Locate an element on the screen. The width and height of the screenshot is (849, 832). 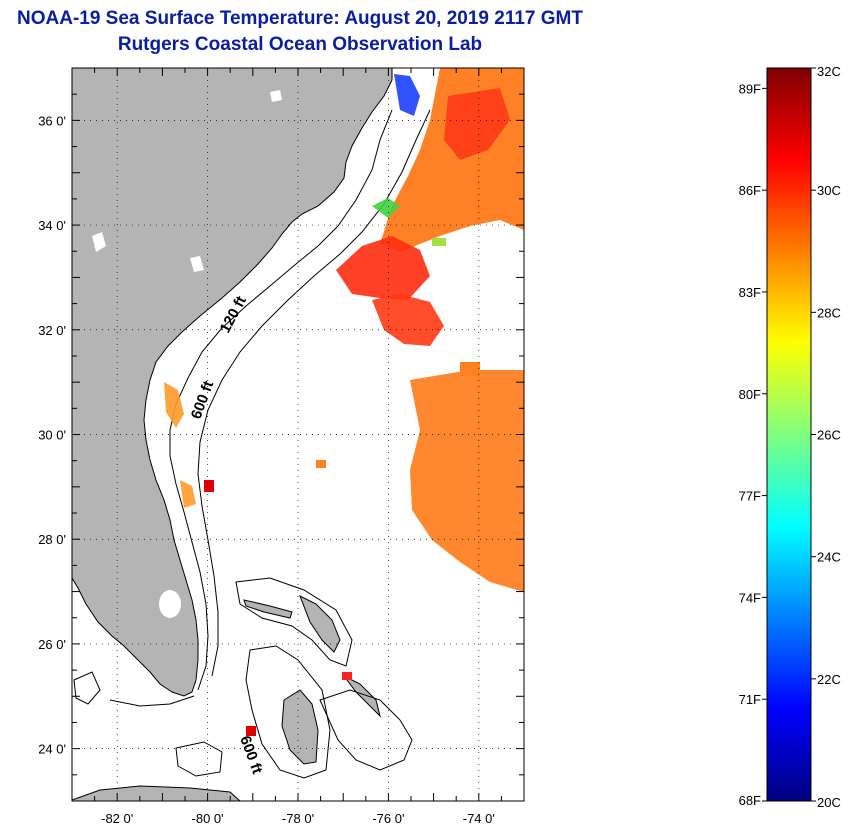
lon-tick-label: -80 0' is located at coordinates (208, 818).